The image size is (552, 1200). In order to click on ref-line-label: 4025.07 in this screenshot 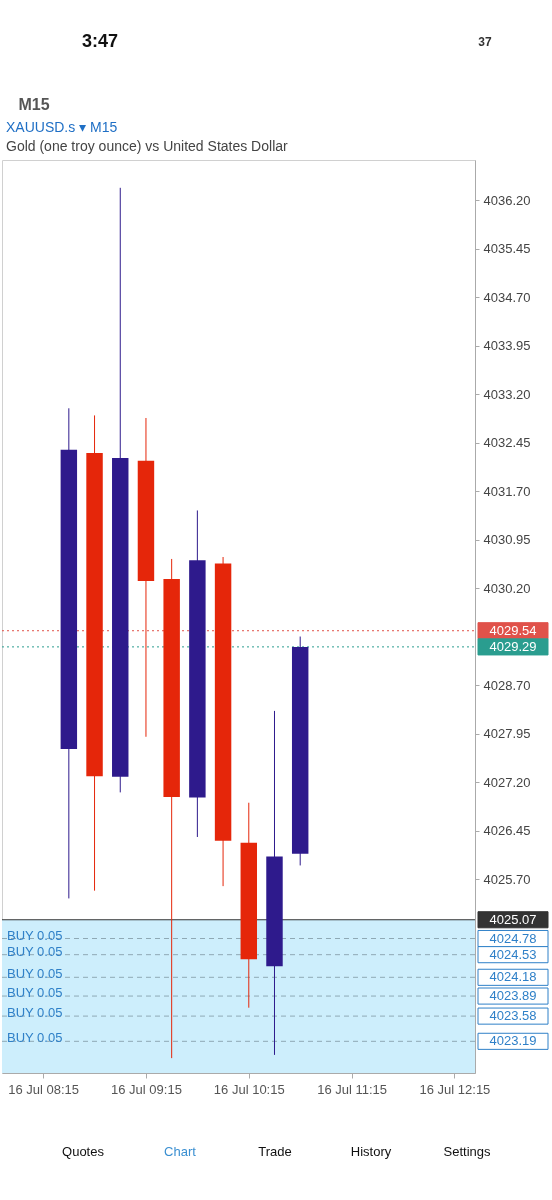, I will do `click(513, 919)`.